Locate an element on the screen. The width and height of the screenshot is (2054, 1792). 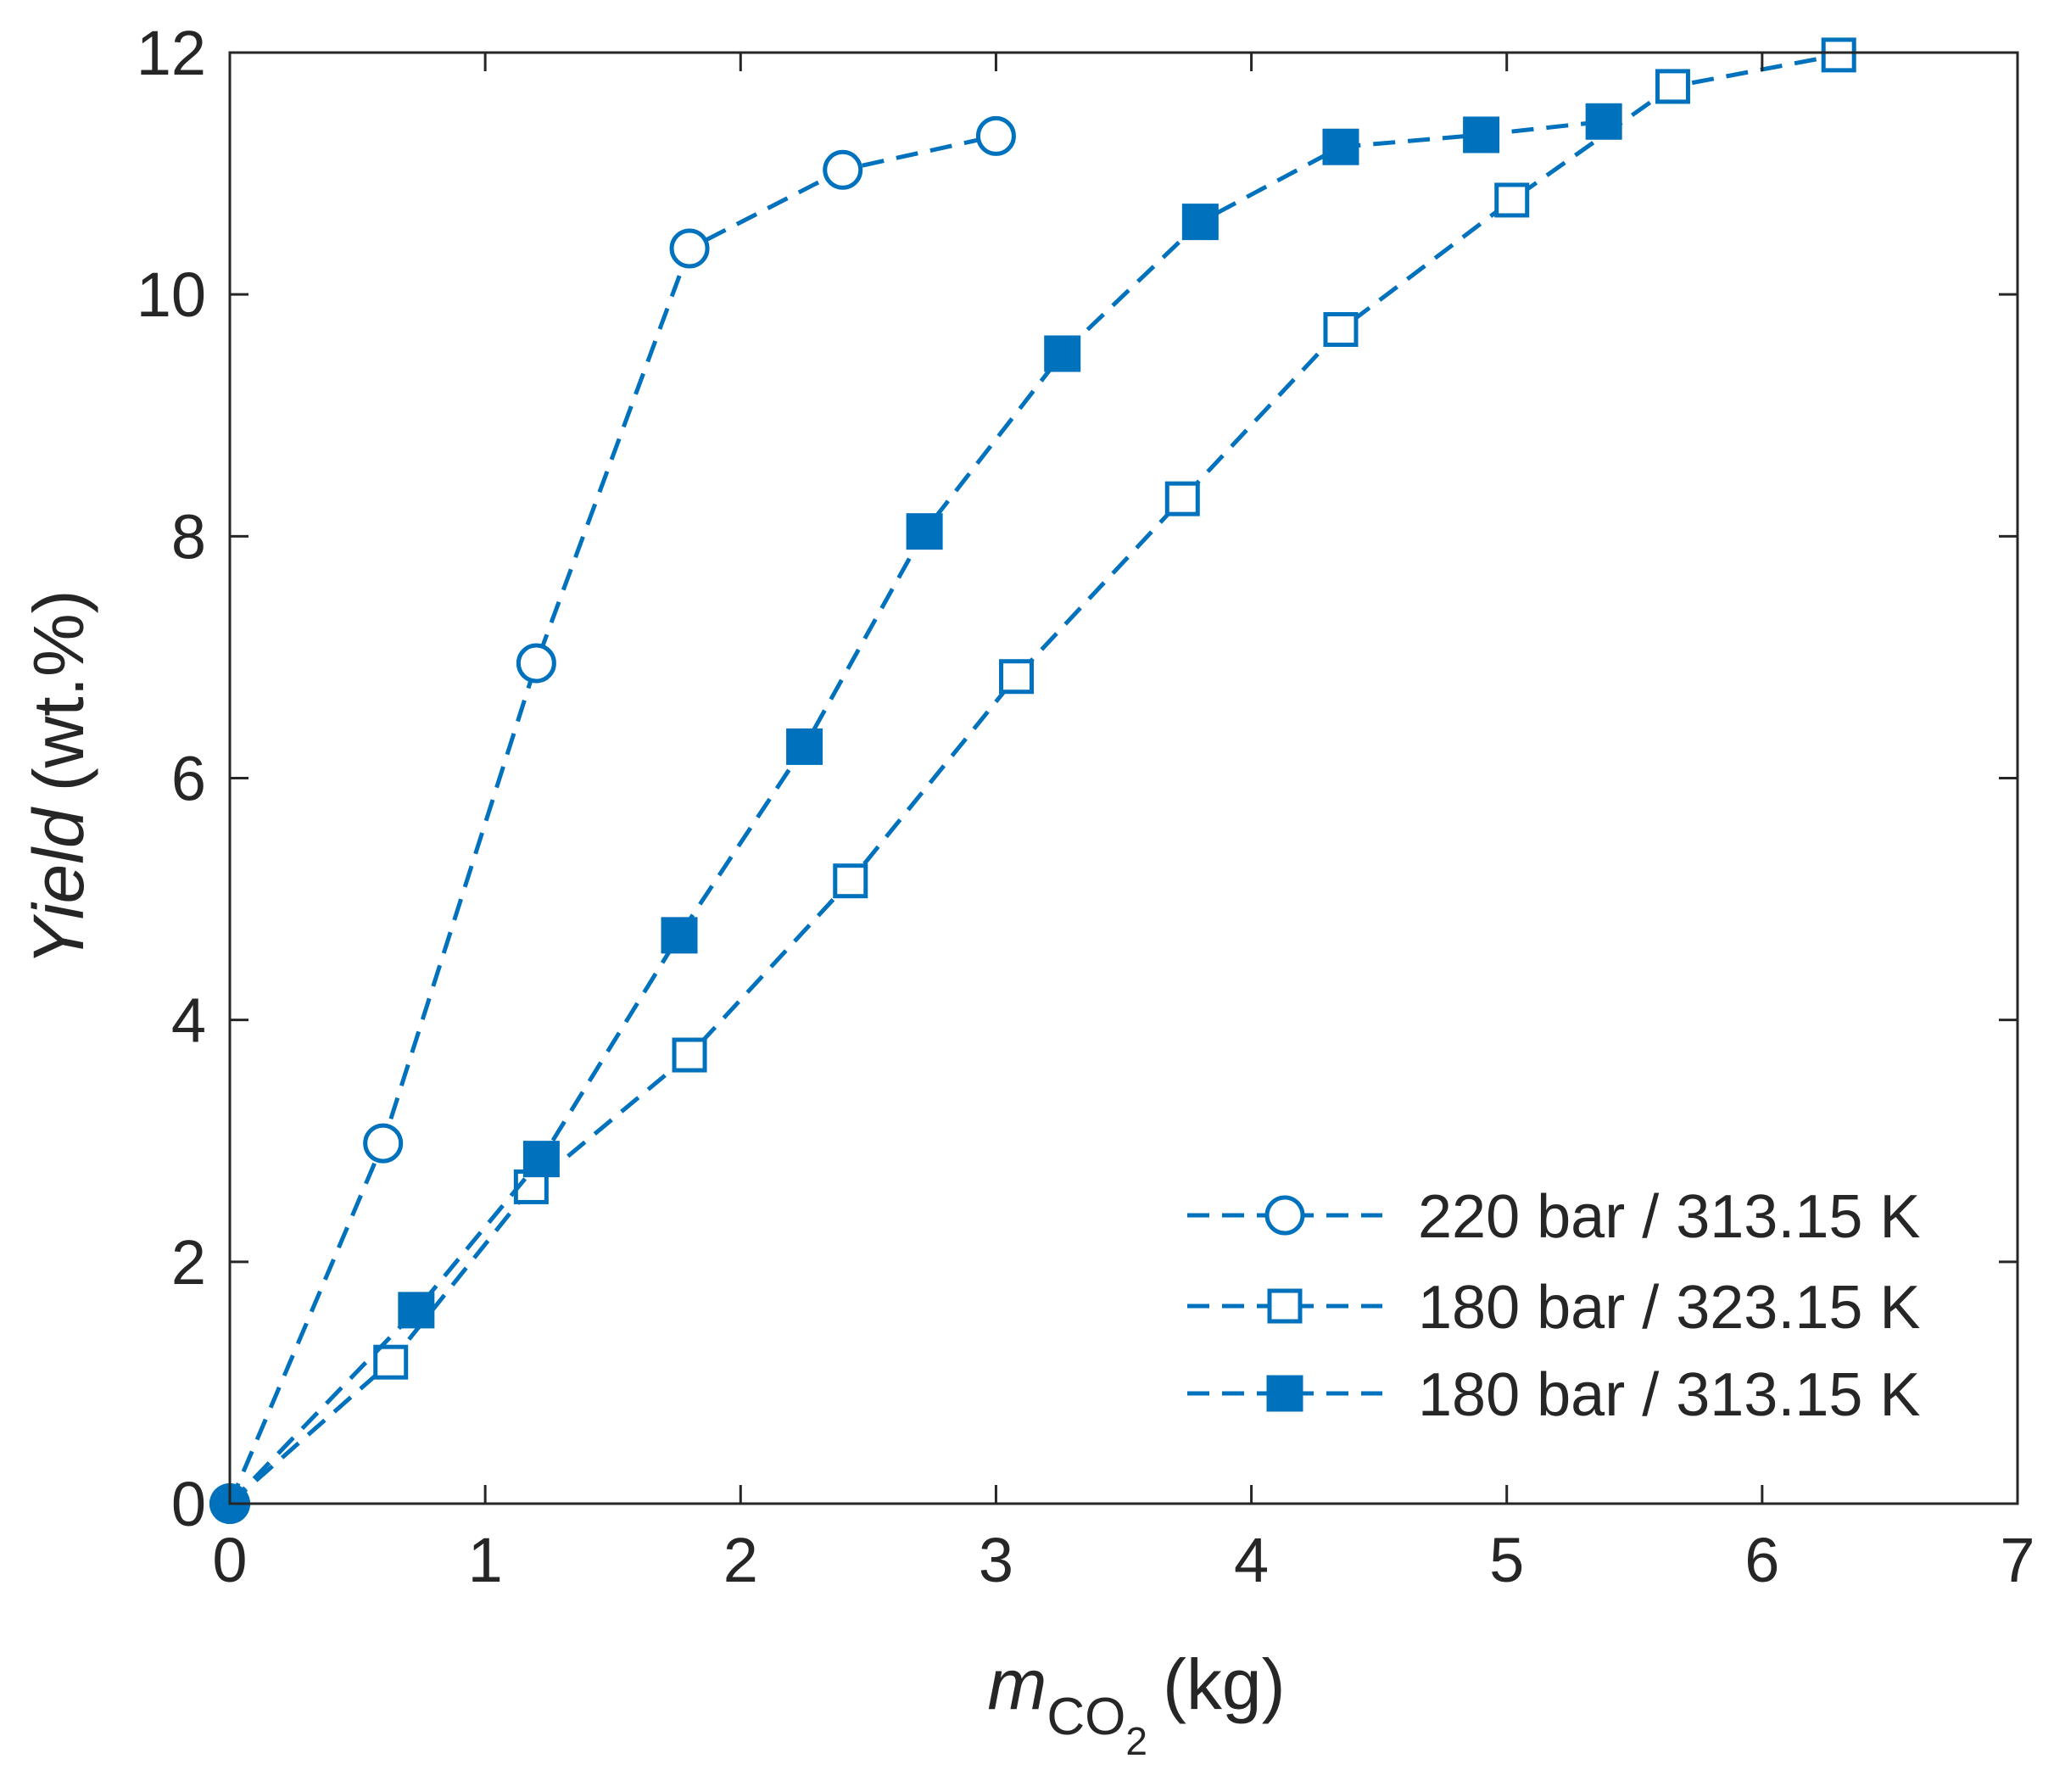
legend-label: 220 bar / 313.15 K is located at coordinates (1669, 1217).